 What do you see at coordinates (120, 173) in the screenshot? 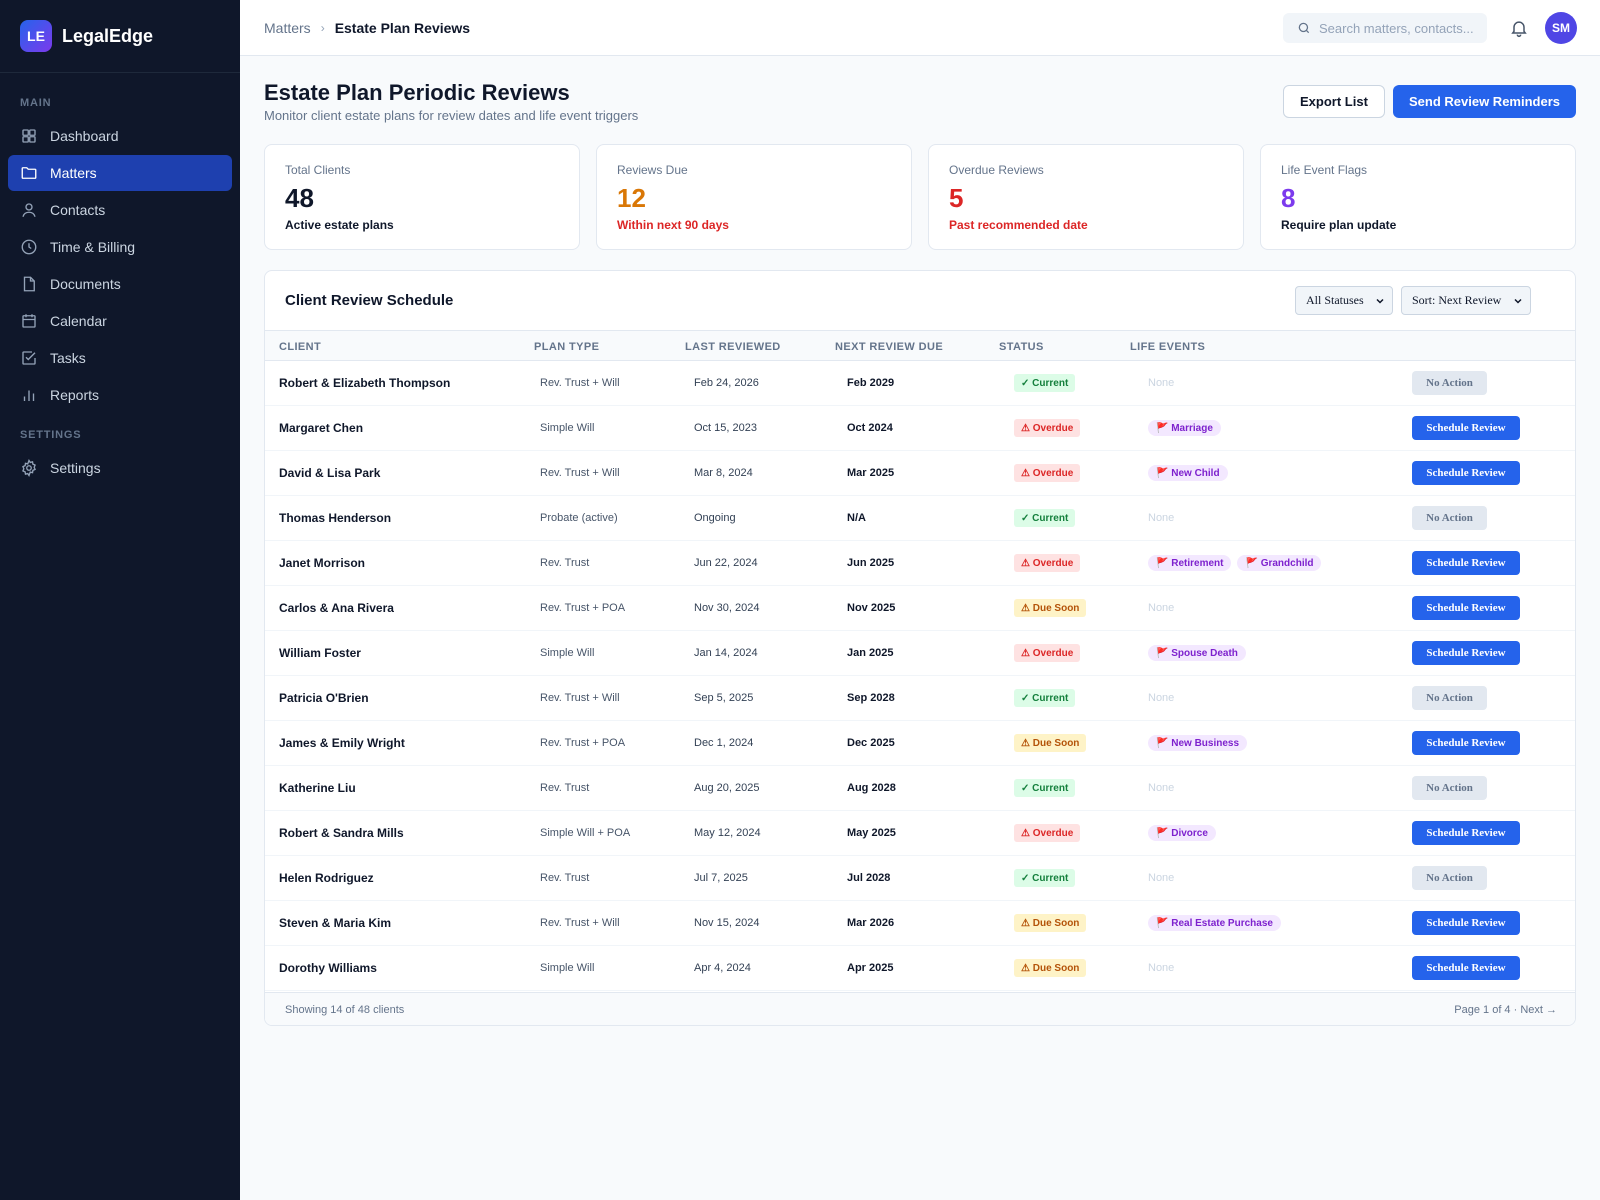
I see `sidebar-item-matters: Matters` at bounding box center [120, 173].